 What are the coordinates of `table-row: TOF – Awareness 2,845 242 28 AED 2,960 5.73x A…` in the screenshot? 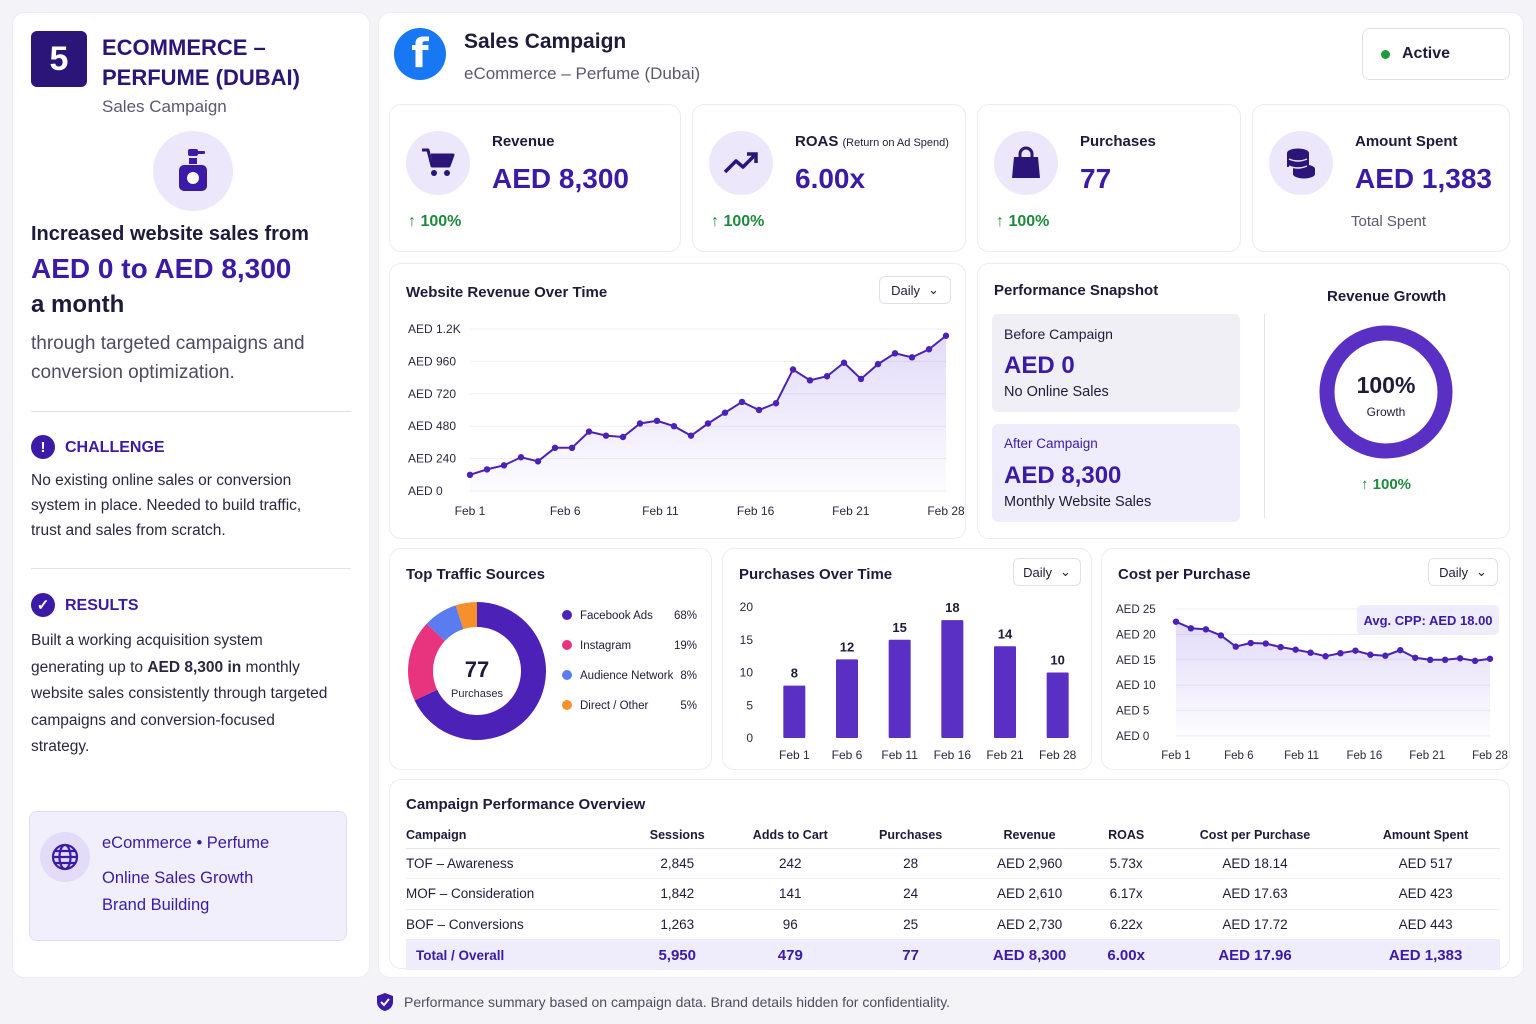 It's located at (953, 863).